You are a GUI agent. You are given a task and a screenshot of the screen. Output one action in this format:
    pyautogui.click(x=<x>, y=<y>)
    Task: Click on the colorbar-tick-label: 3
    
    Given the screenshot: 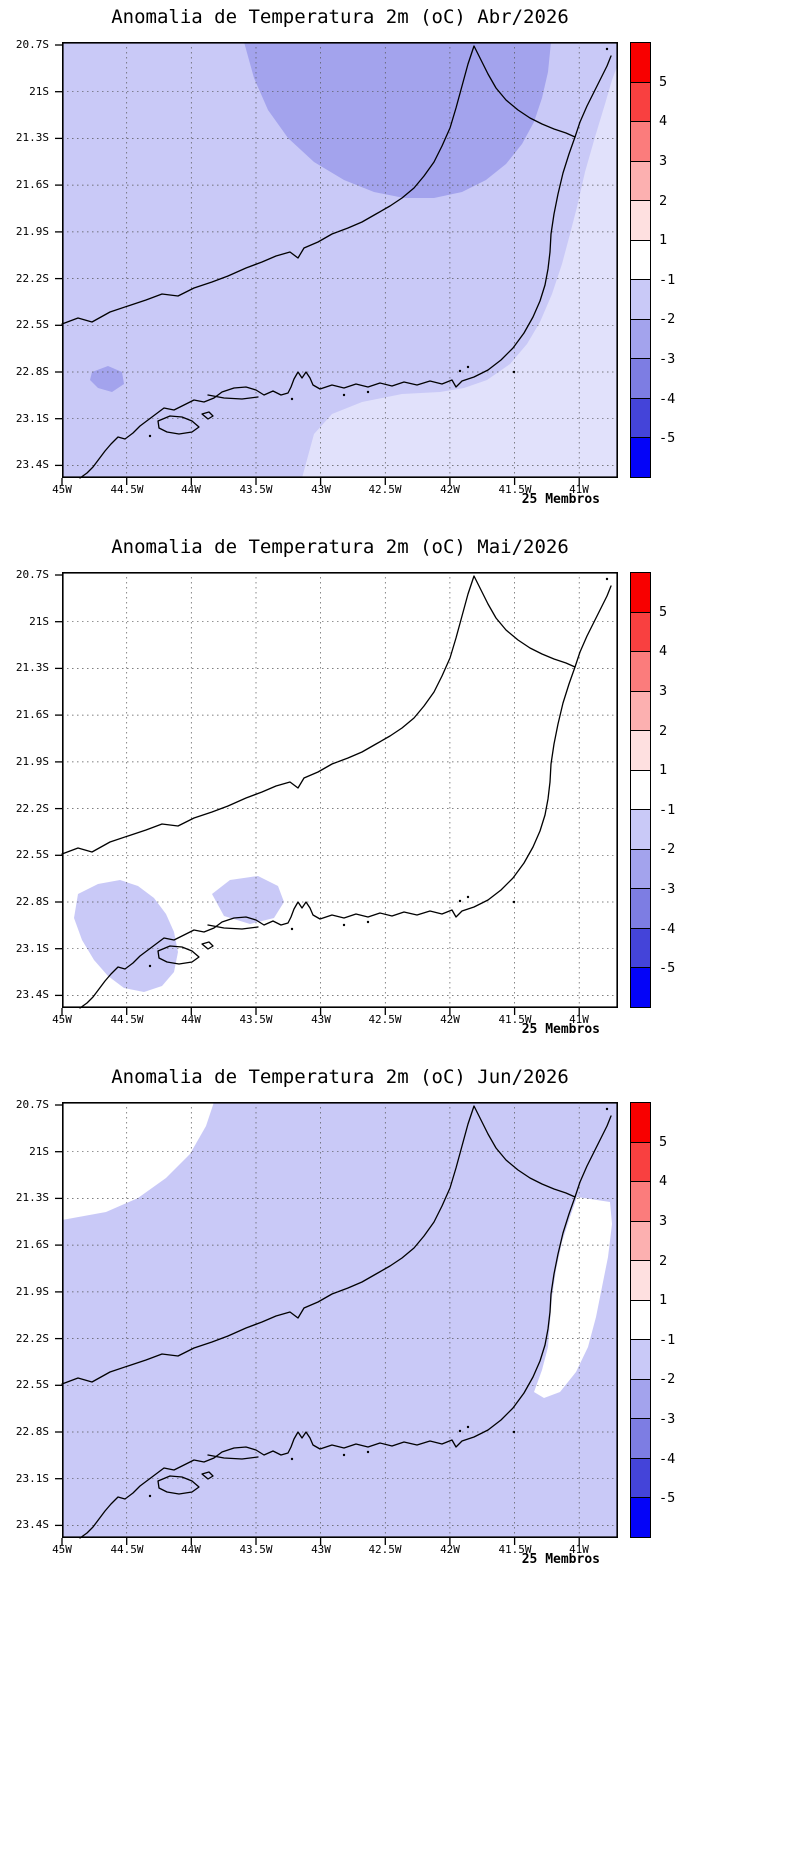 What is the action you would take?
    pyautogui.click(x=663, y=1221)
    